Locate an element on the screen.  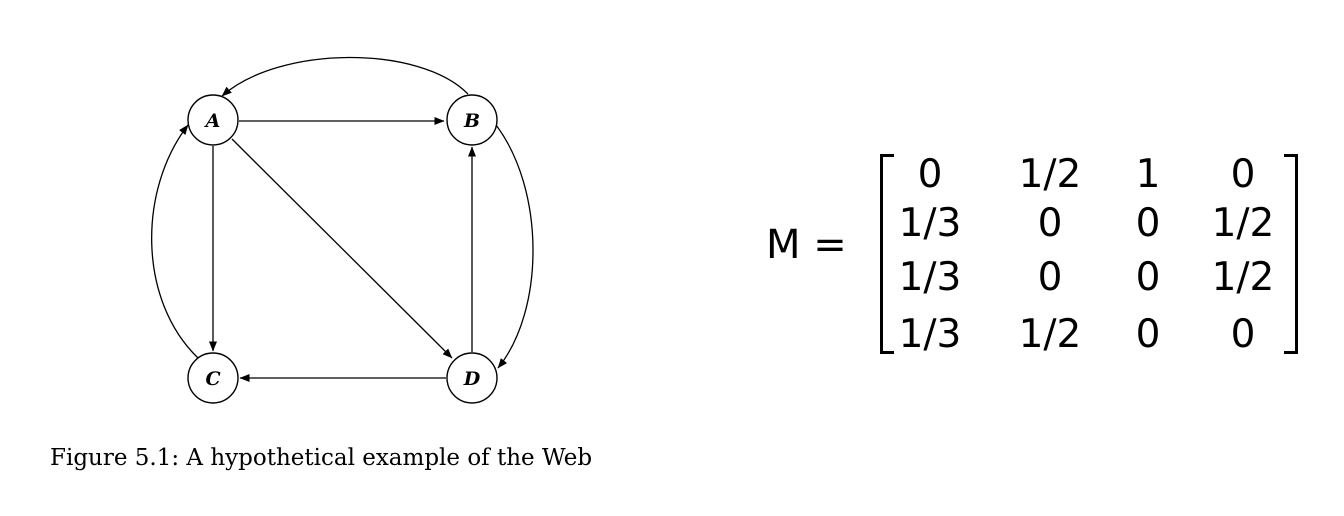
matrix-cell: 1 is located at coordinates (1148, 174).